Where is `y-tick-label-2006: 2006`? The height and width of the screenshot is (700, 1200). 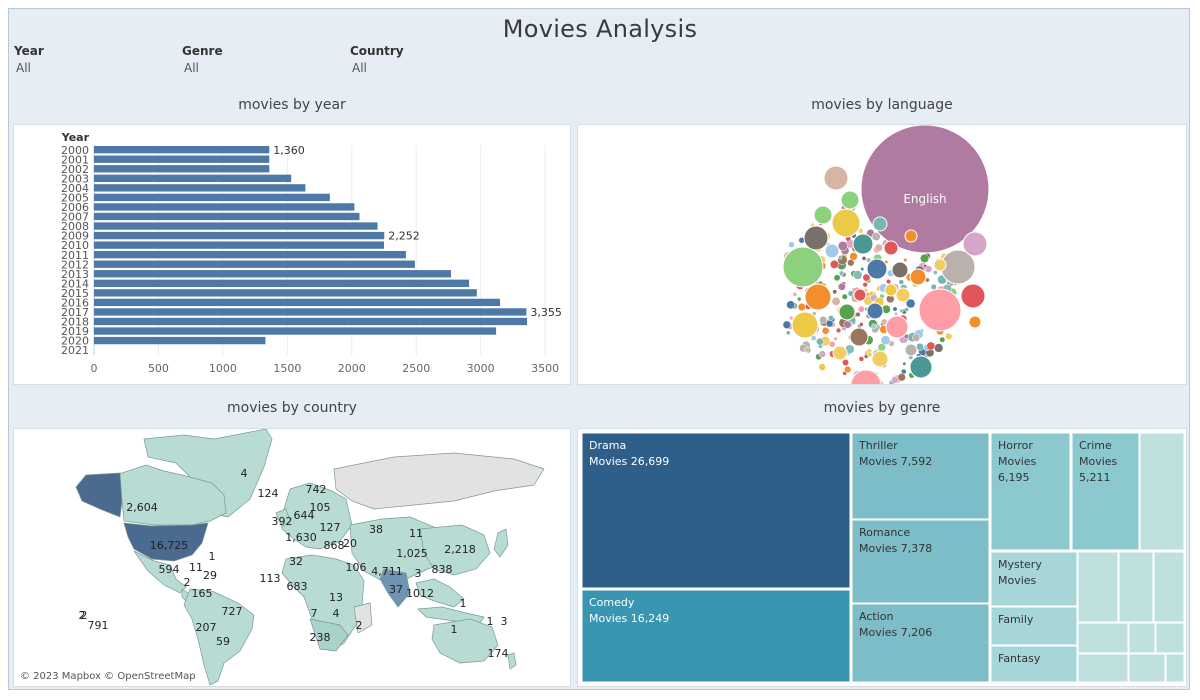
y-tick-label-2006: 2006 is located at coordinates (75, 207).